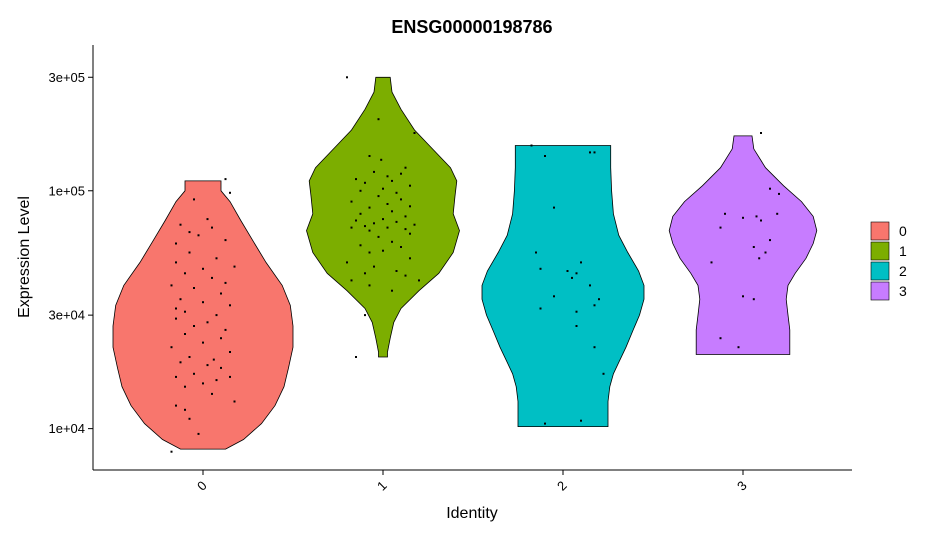 This screenshot has width=926, height=538. Describe the element at coordinates (903, 251) in the screenshot. I see `legend-label: 1` at that location.